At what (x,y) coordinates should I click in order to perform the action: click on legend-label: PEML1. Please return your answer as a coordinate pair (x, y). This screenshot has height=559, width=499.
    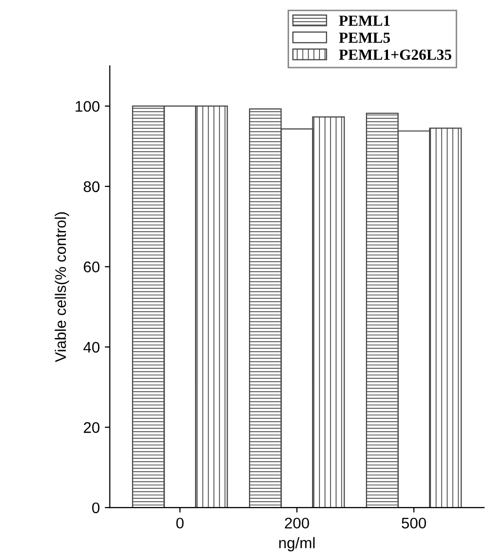
    Looking at the image, I should click on (364, 21).